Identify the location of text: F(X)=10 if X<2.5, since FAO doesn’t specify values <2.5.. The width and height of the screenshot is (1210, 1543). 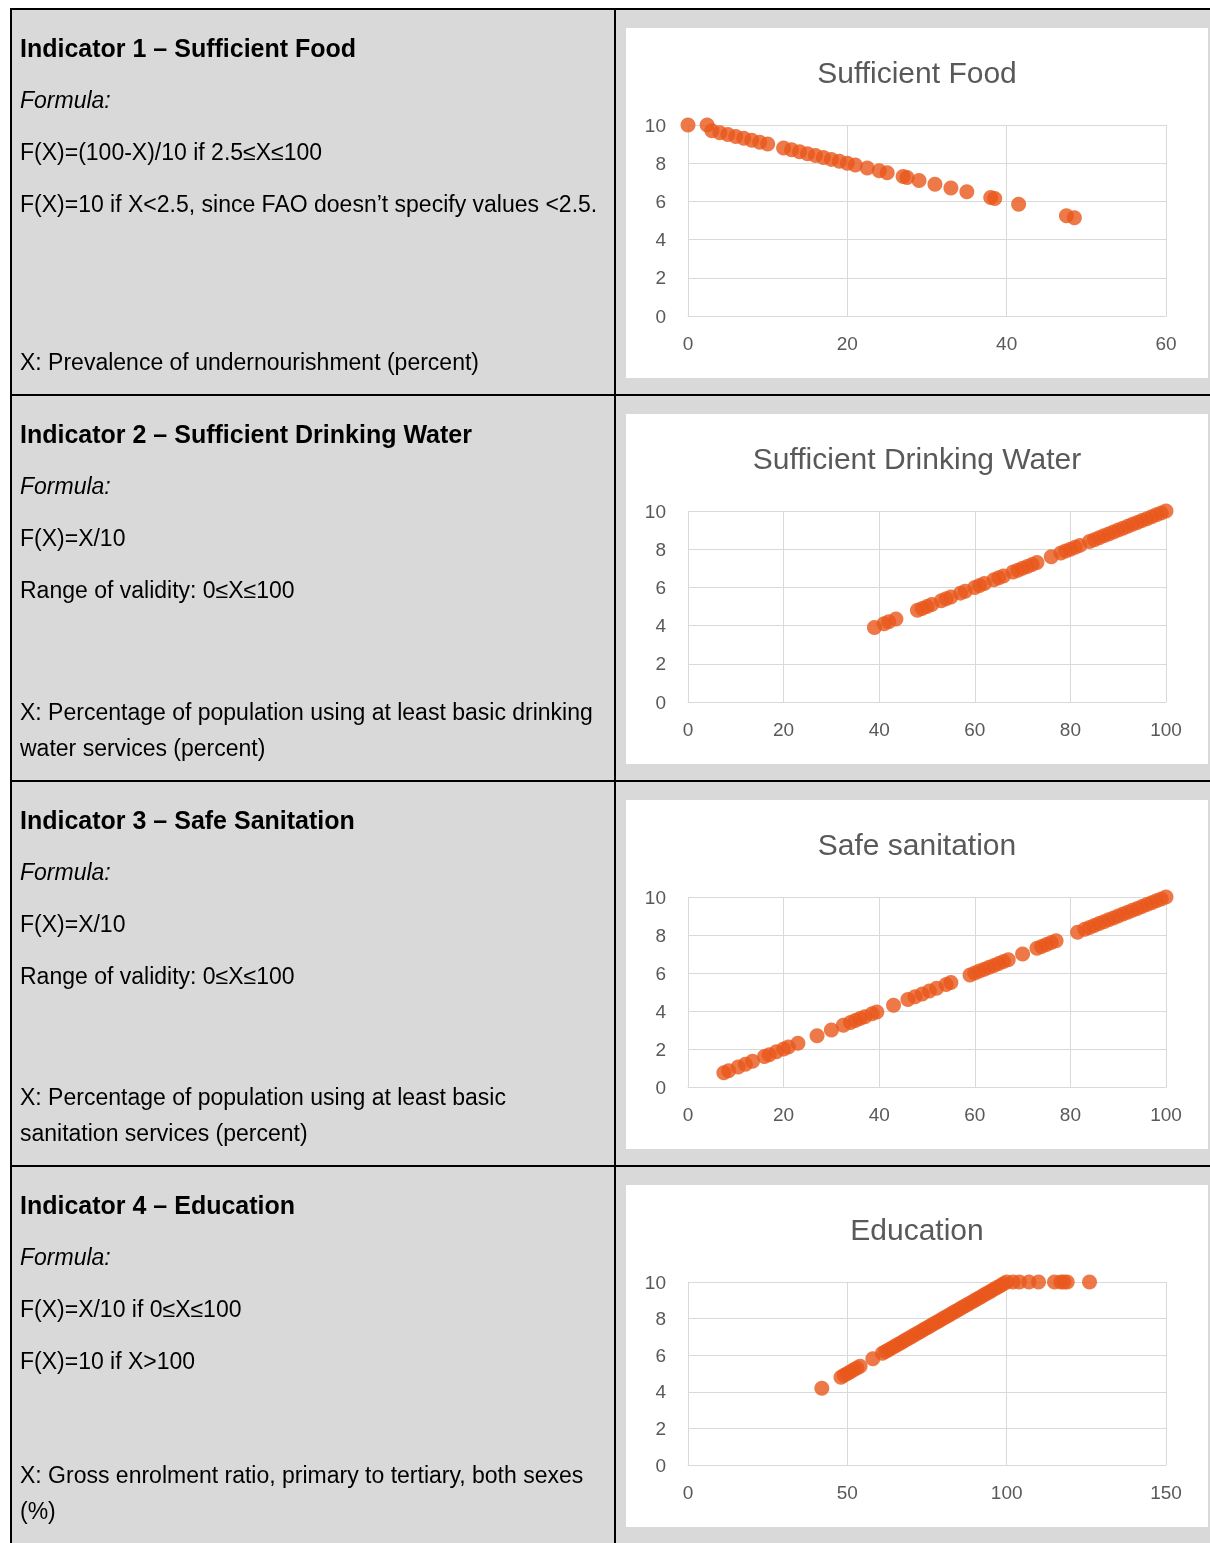
(309, 204).